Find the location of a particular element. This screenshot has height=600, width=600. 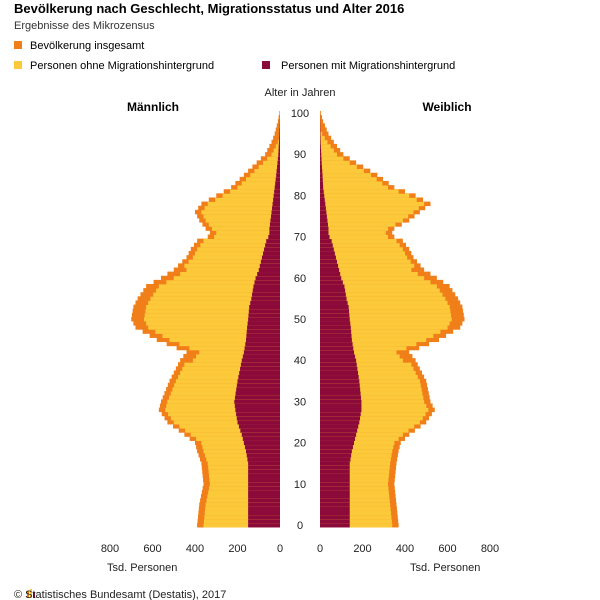

legend-label-total: Bevölkerung insgesamt is located at coordinates (87, 46).